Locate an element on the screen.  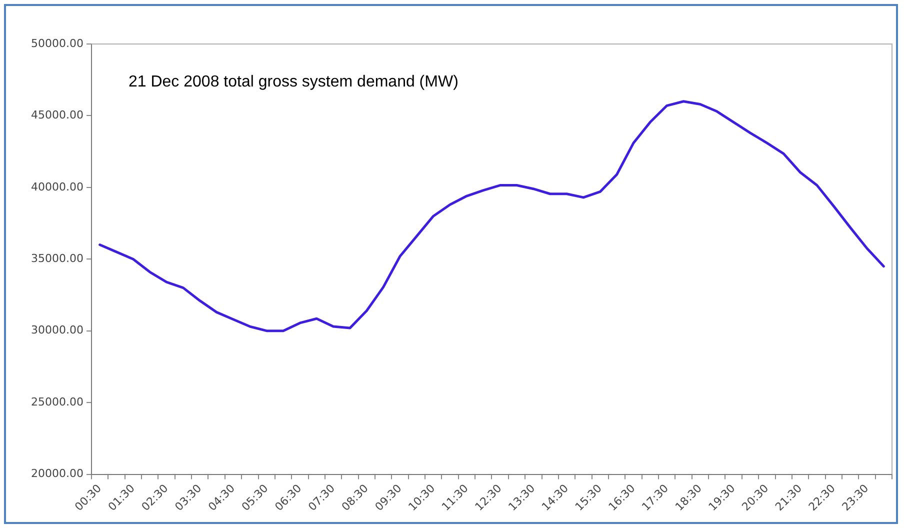
y-tick-label: 30000.00 is located at coordinates (57, 330).